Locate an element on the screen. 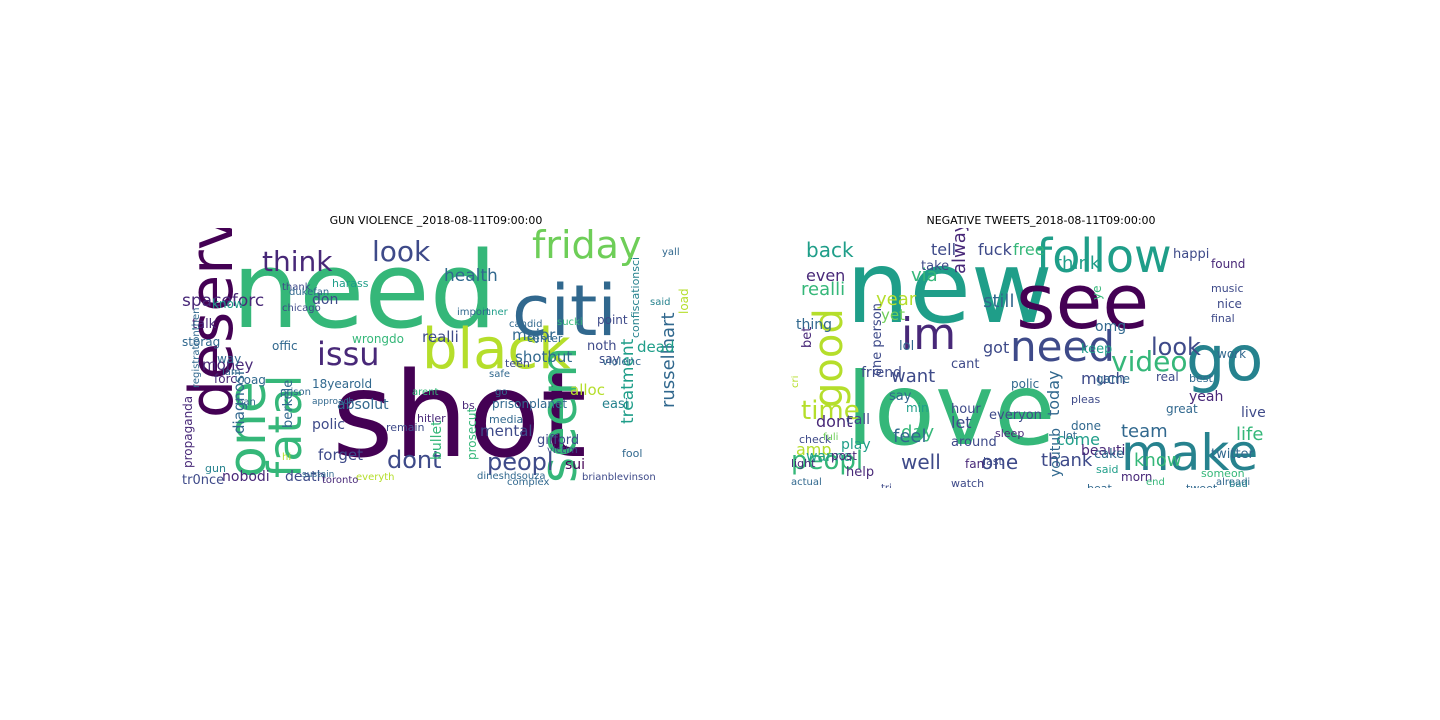 The image size is (1440, 720). cloud-word: one is located at coordinates (1000, 462).